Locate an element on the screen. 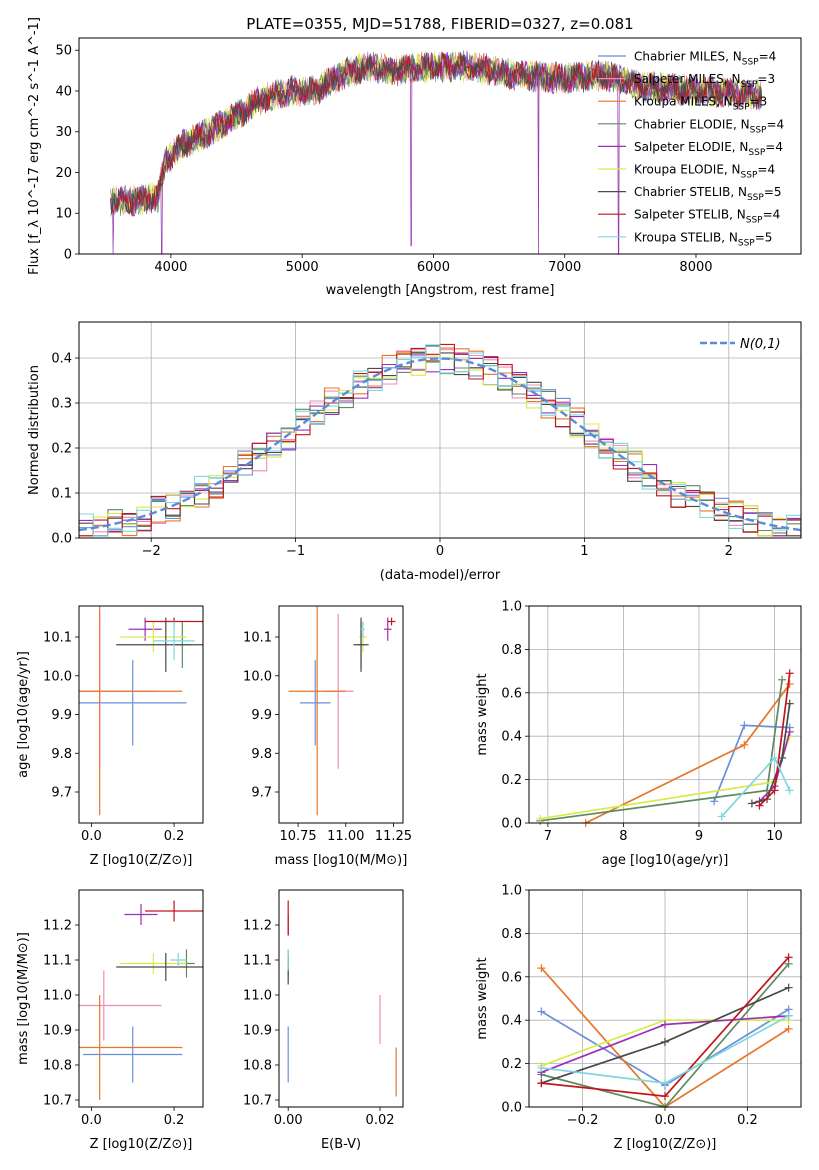 Image resolution: width=819 pixels, height=1170 pixels. y-tick-label: 0.3 is located at coordinates (61, 404).